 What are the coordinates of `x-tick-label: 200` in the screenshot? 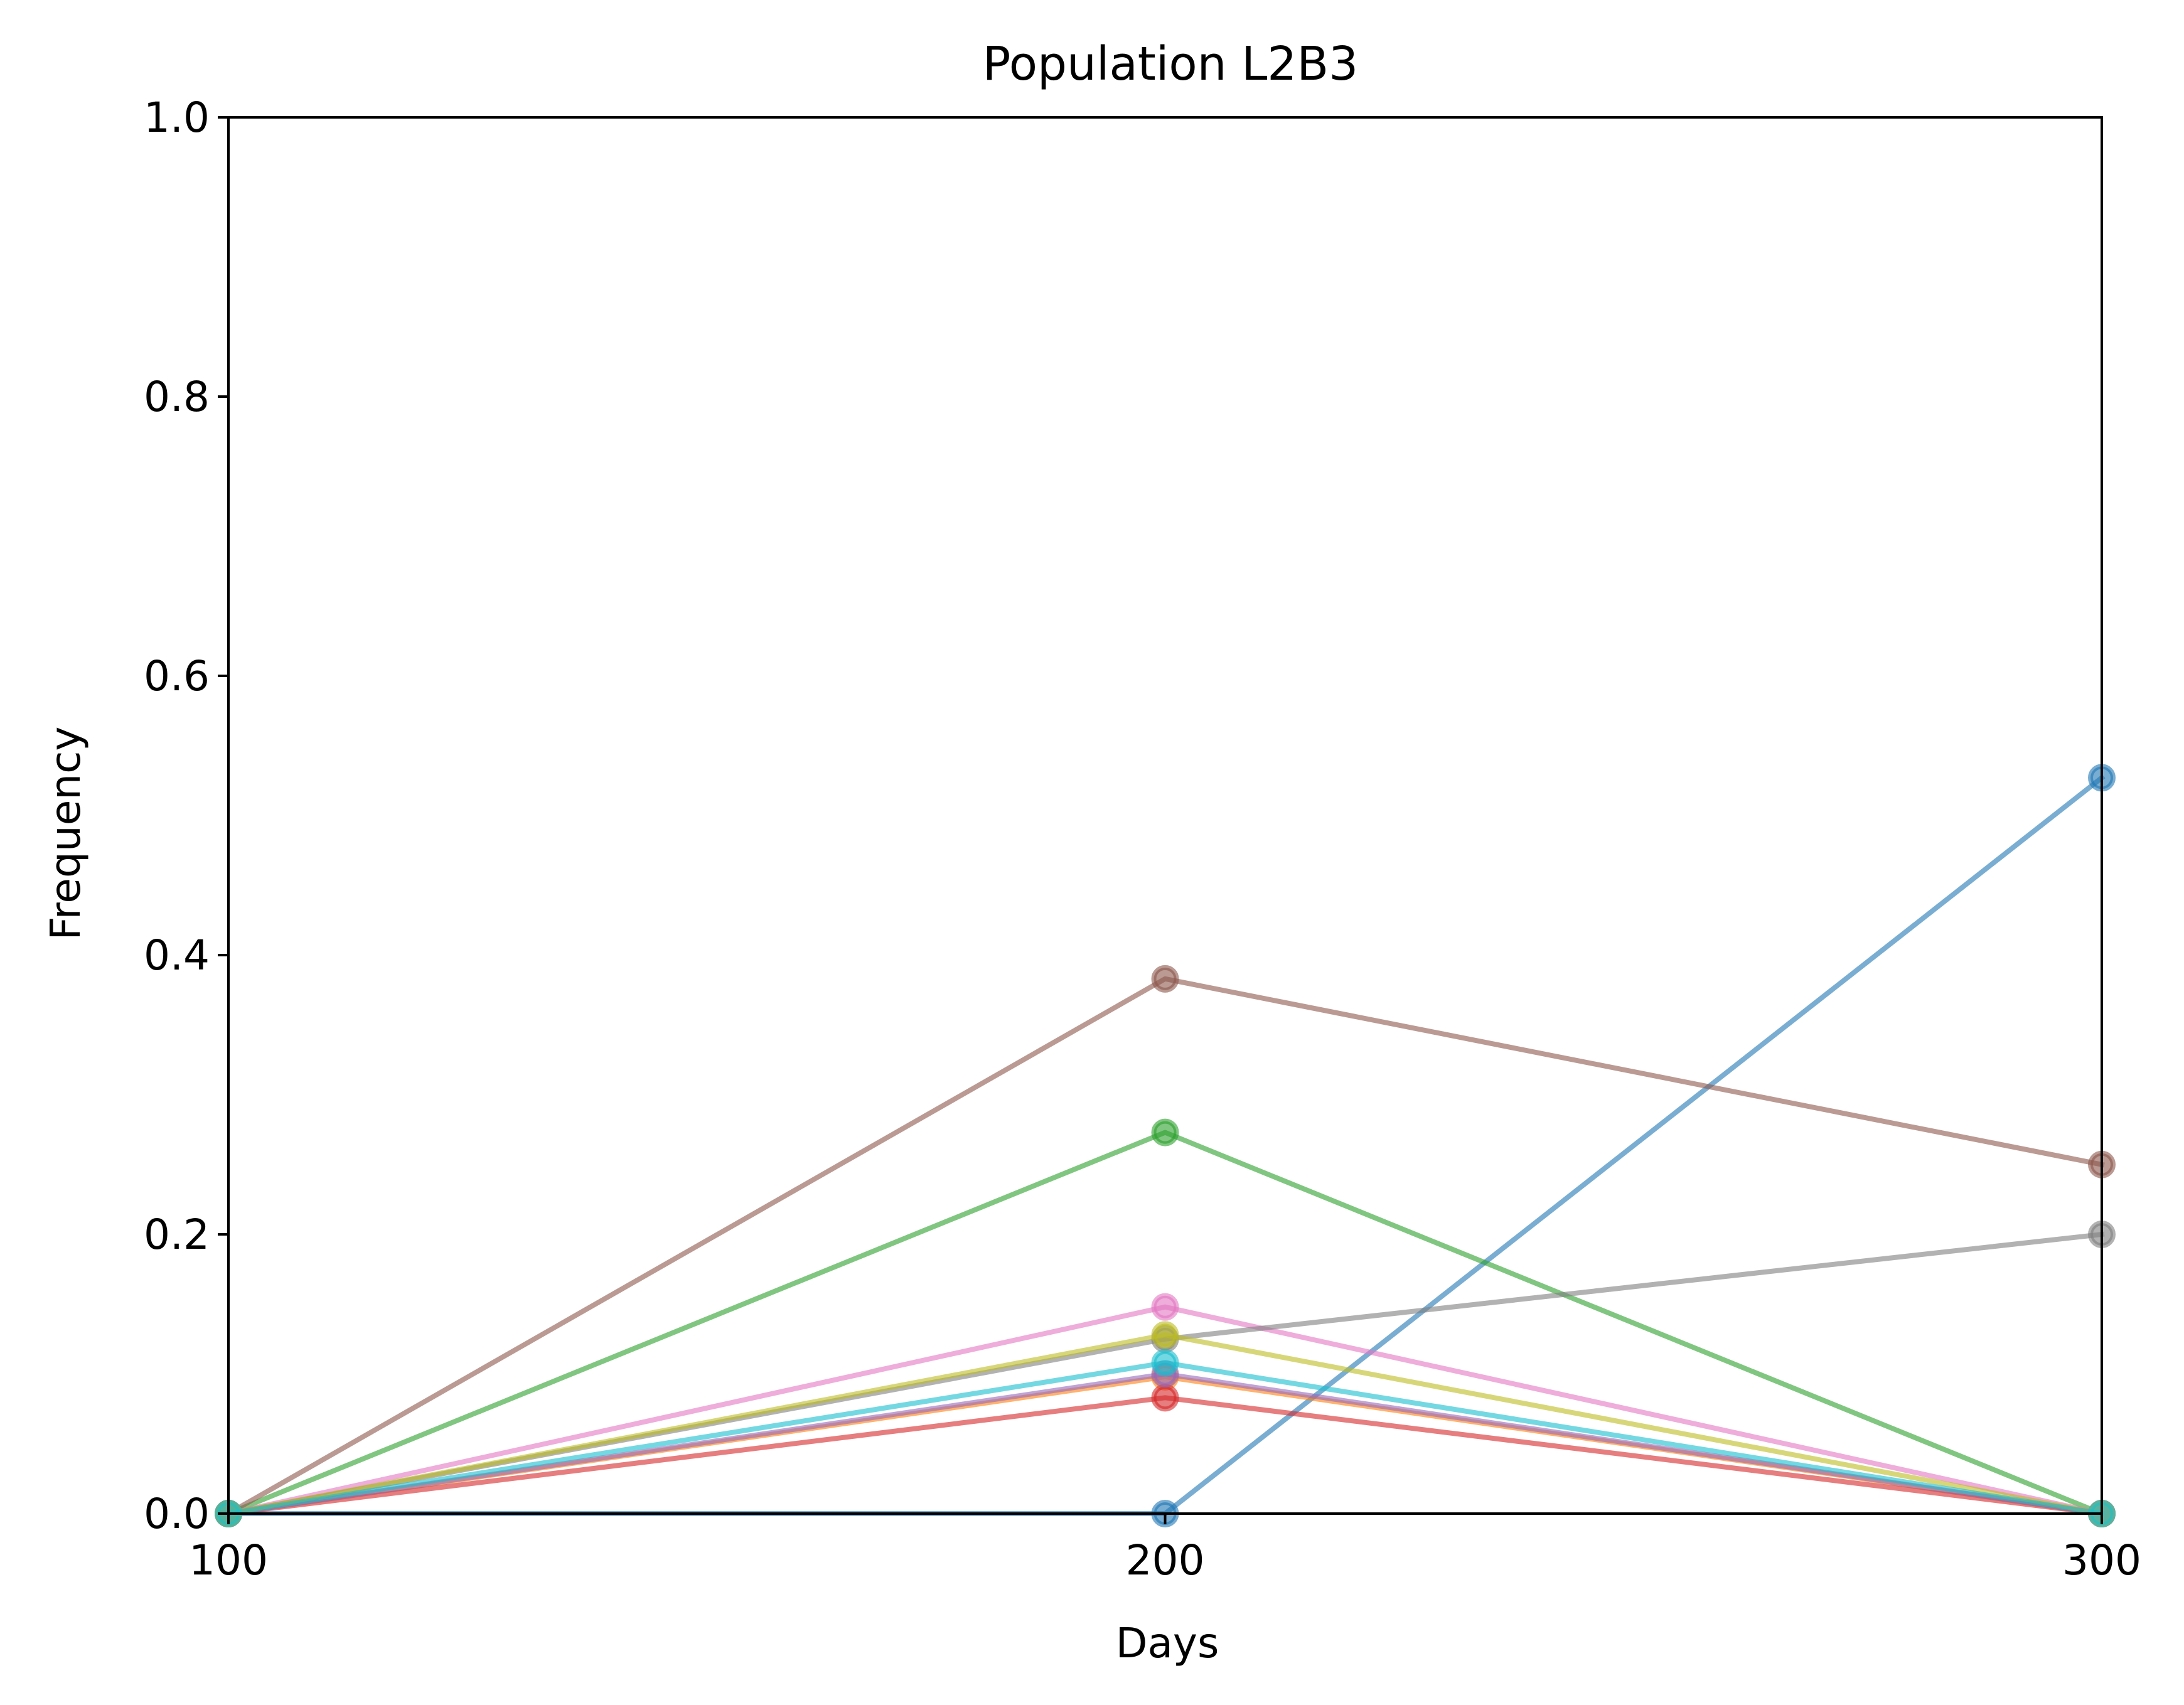 It's located at (1165, 1560).